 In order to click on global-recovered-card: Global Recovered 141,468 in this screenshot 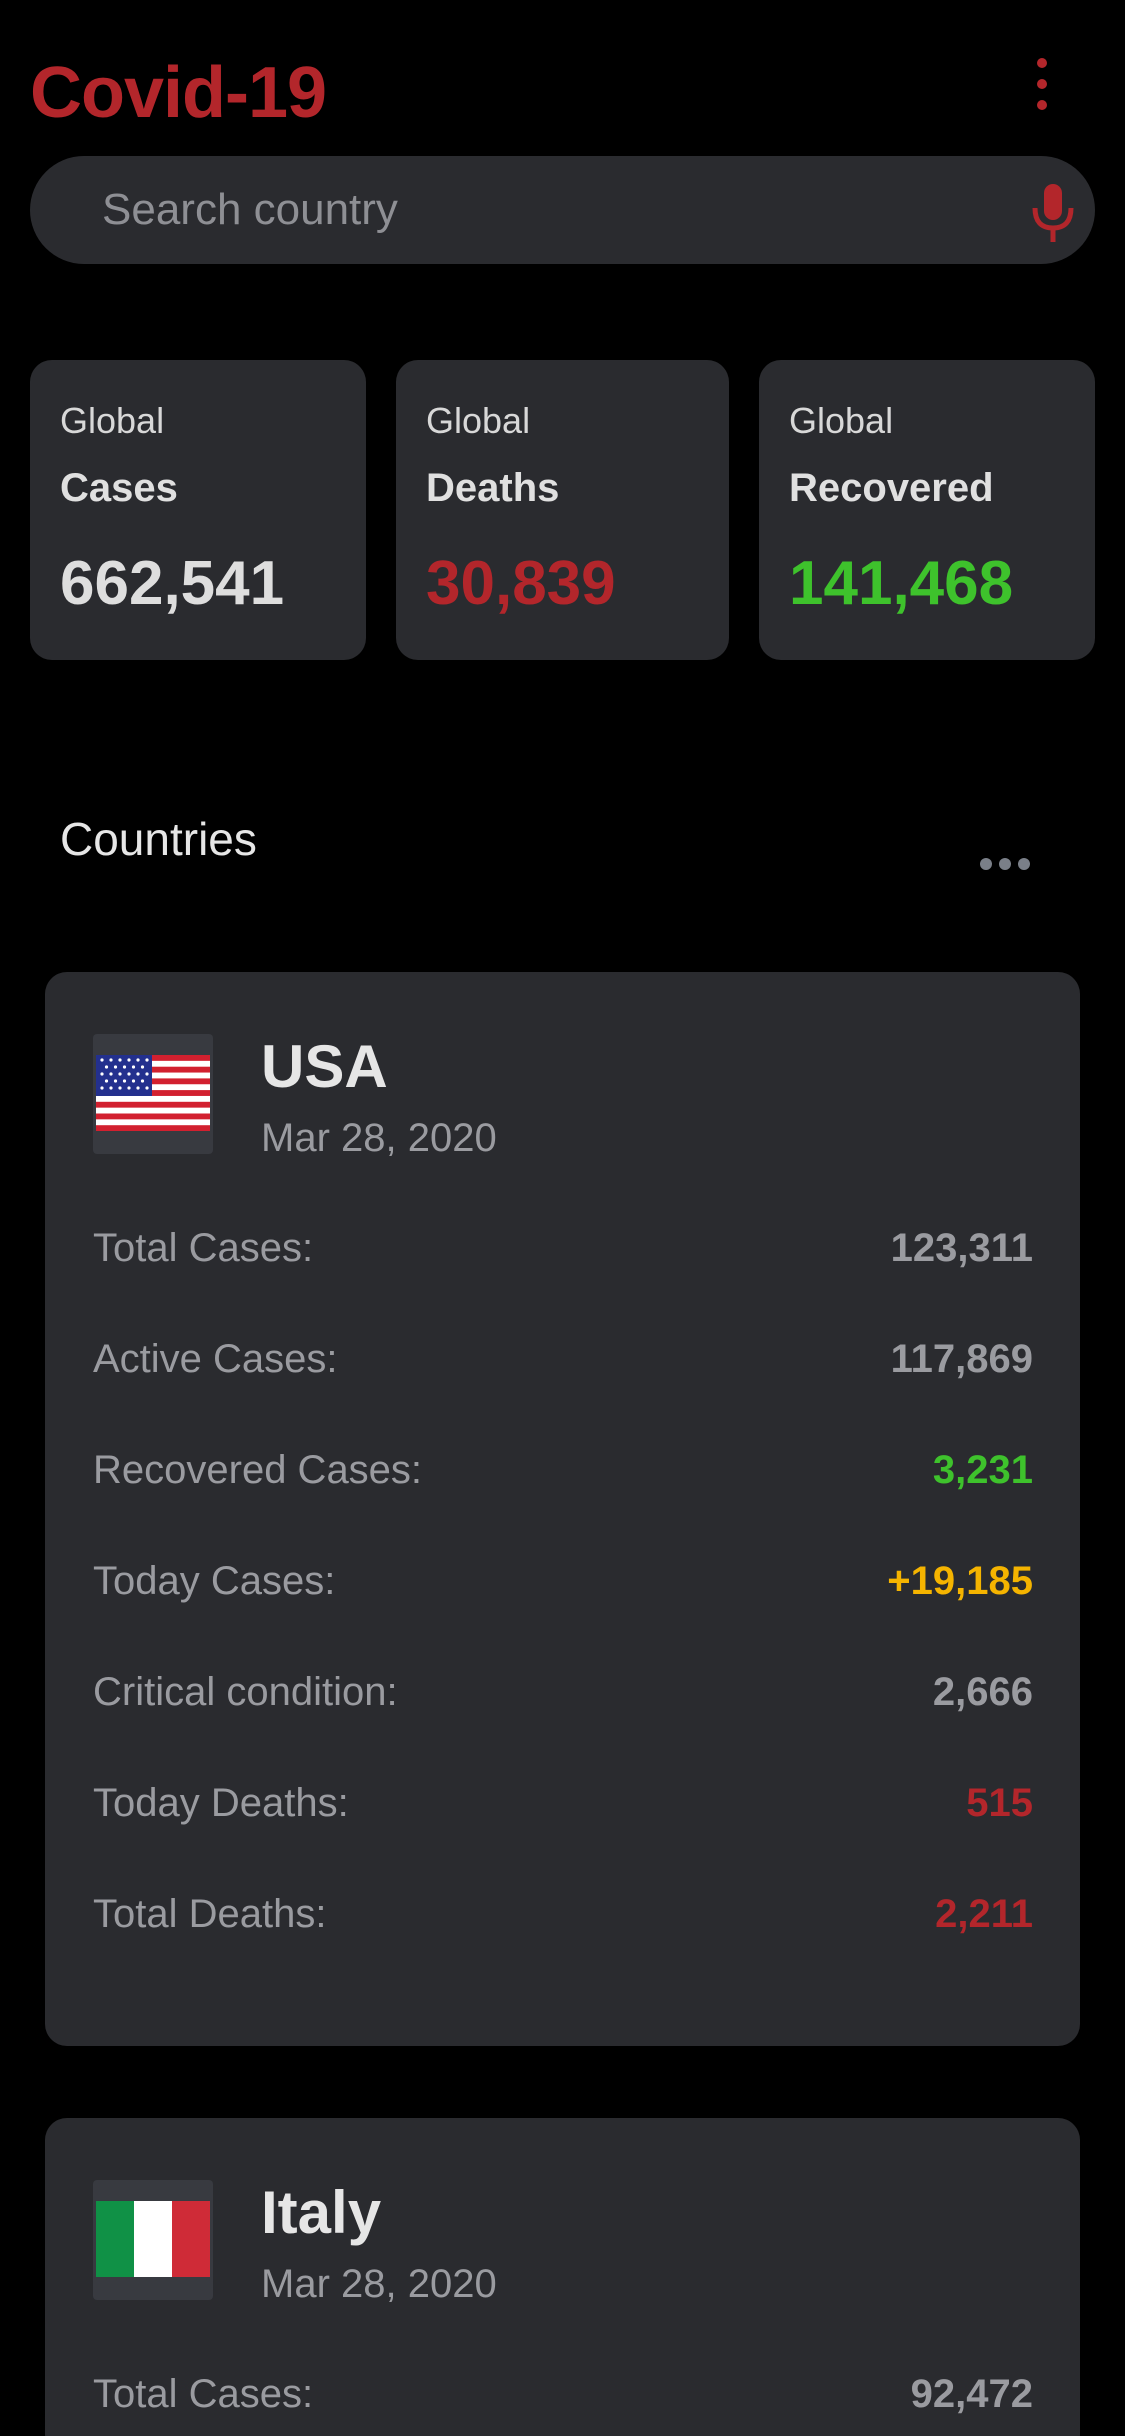, I will do `click(927, 510)`.